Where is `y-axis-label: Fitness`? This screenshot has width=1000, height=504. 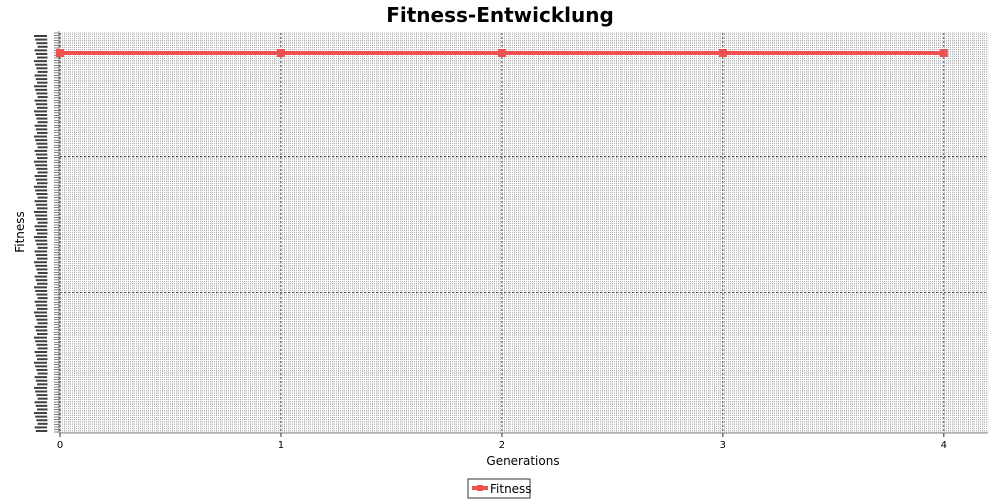
y-axis-label: Fitness is located at coordinates (20, 232).